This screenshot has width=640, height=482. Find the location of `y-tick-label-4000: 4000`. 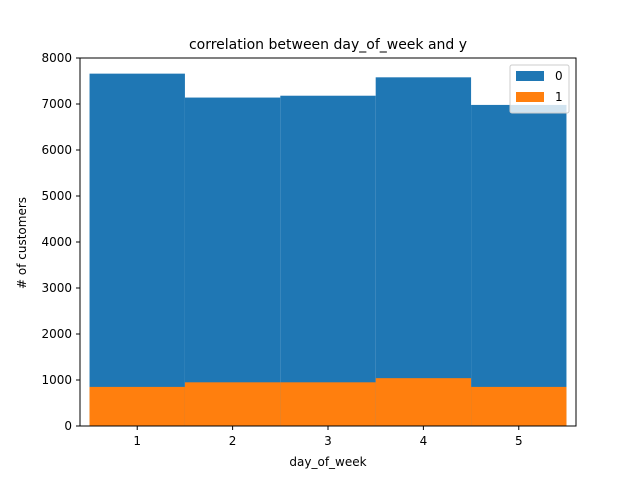

y-tick-label-4000: 4000 is located at coordinates (56, 242).